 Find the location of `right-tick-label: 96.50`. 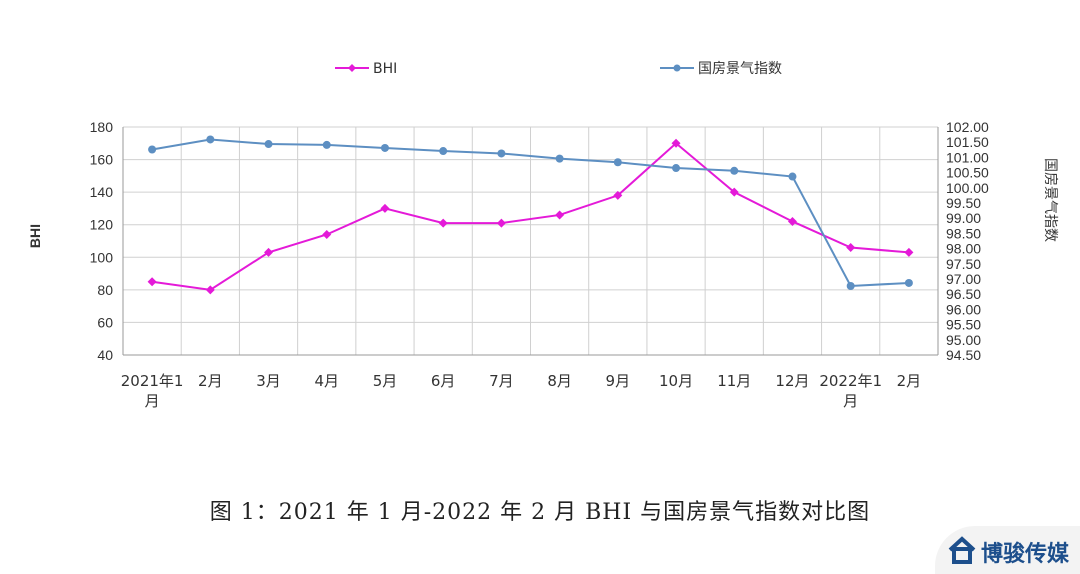

right-tick-label: 96.50 is located at coordinates (963, 294).